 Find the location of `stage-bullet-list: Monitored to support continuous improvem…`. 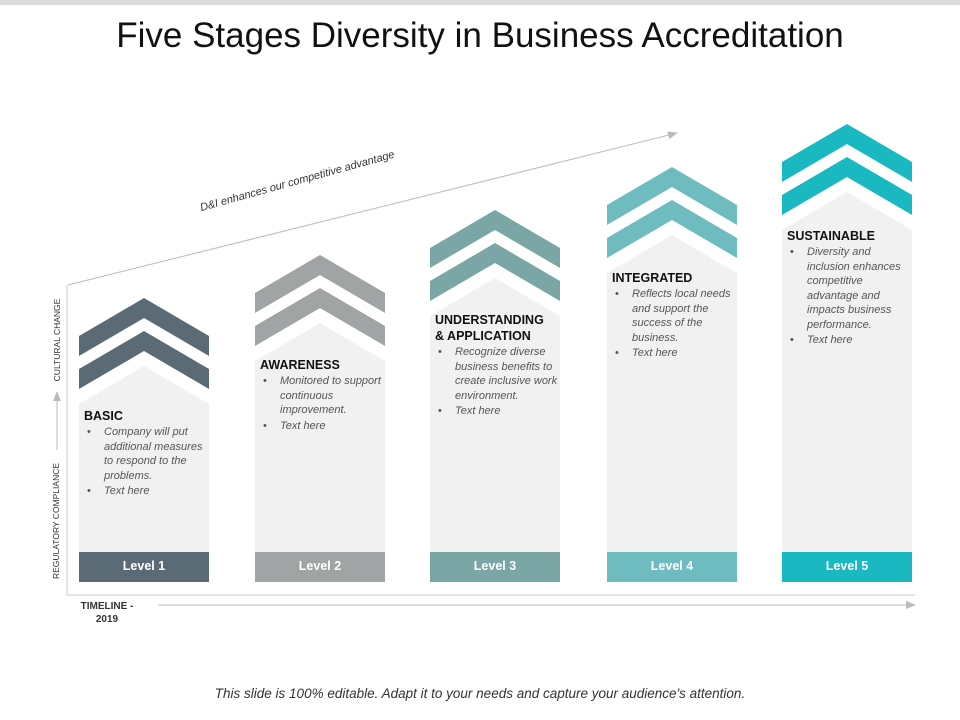

stage-bullet-list: Monitored to support continuous improvem… is located at coordinates (324, 403).